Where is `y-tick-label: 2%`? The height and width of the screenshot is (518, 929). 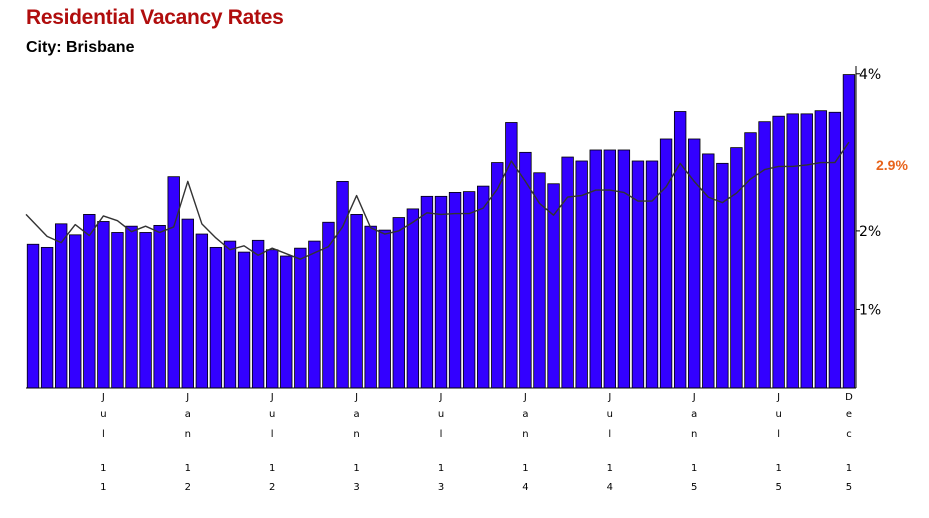
y-tick-label: 2% is located at coordinates (870, 232).